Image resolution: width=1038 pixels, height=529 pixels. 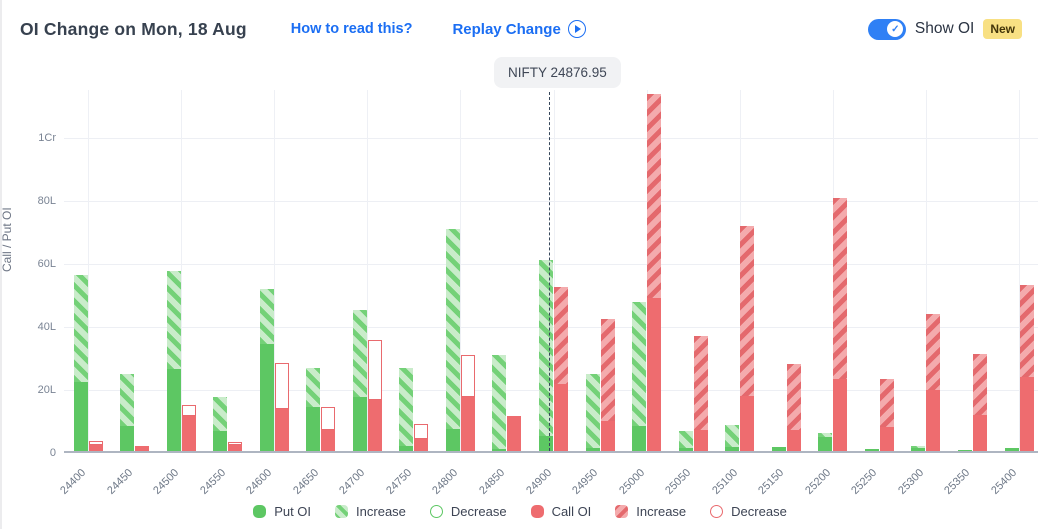 What do you see at coordinates (293, 511) in the screenshot?
I see `legend-label: Put OI` at bounding box center [293, 511].